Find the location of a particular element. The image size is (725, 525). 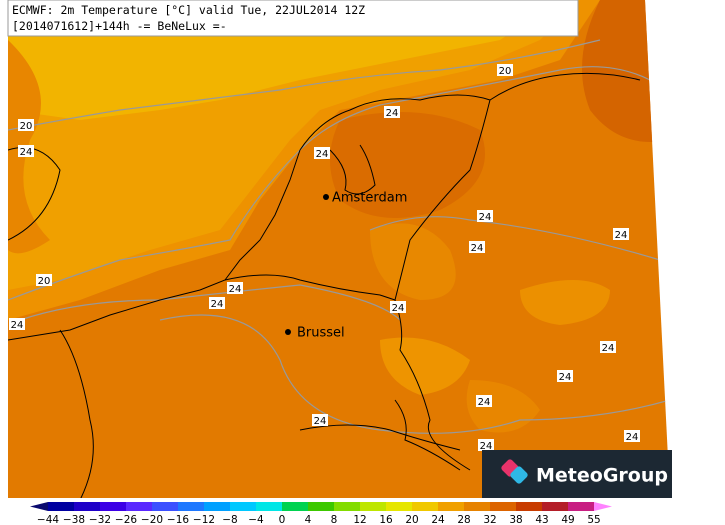

logo-icon is located at coordinates (514, 471).